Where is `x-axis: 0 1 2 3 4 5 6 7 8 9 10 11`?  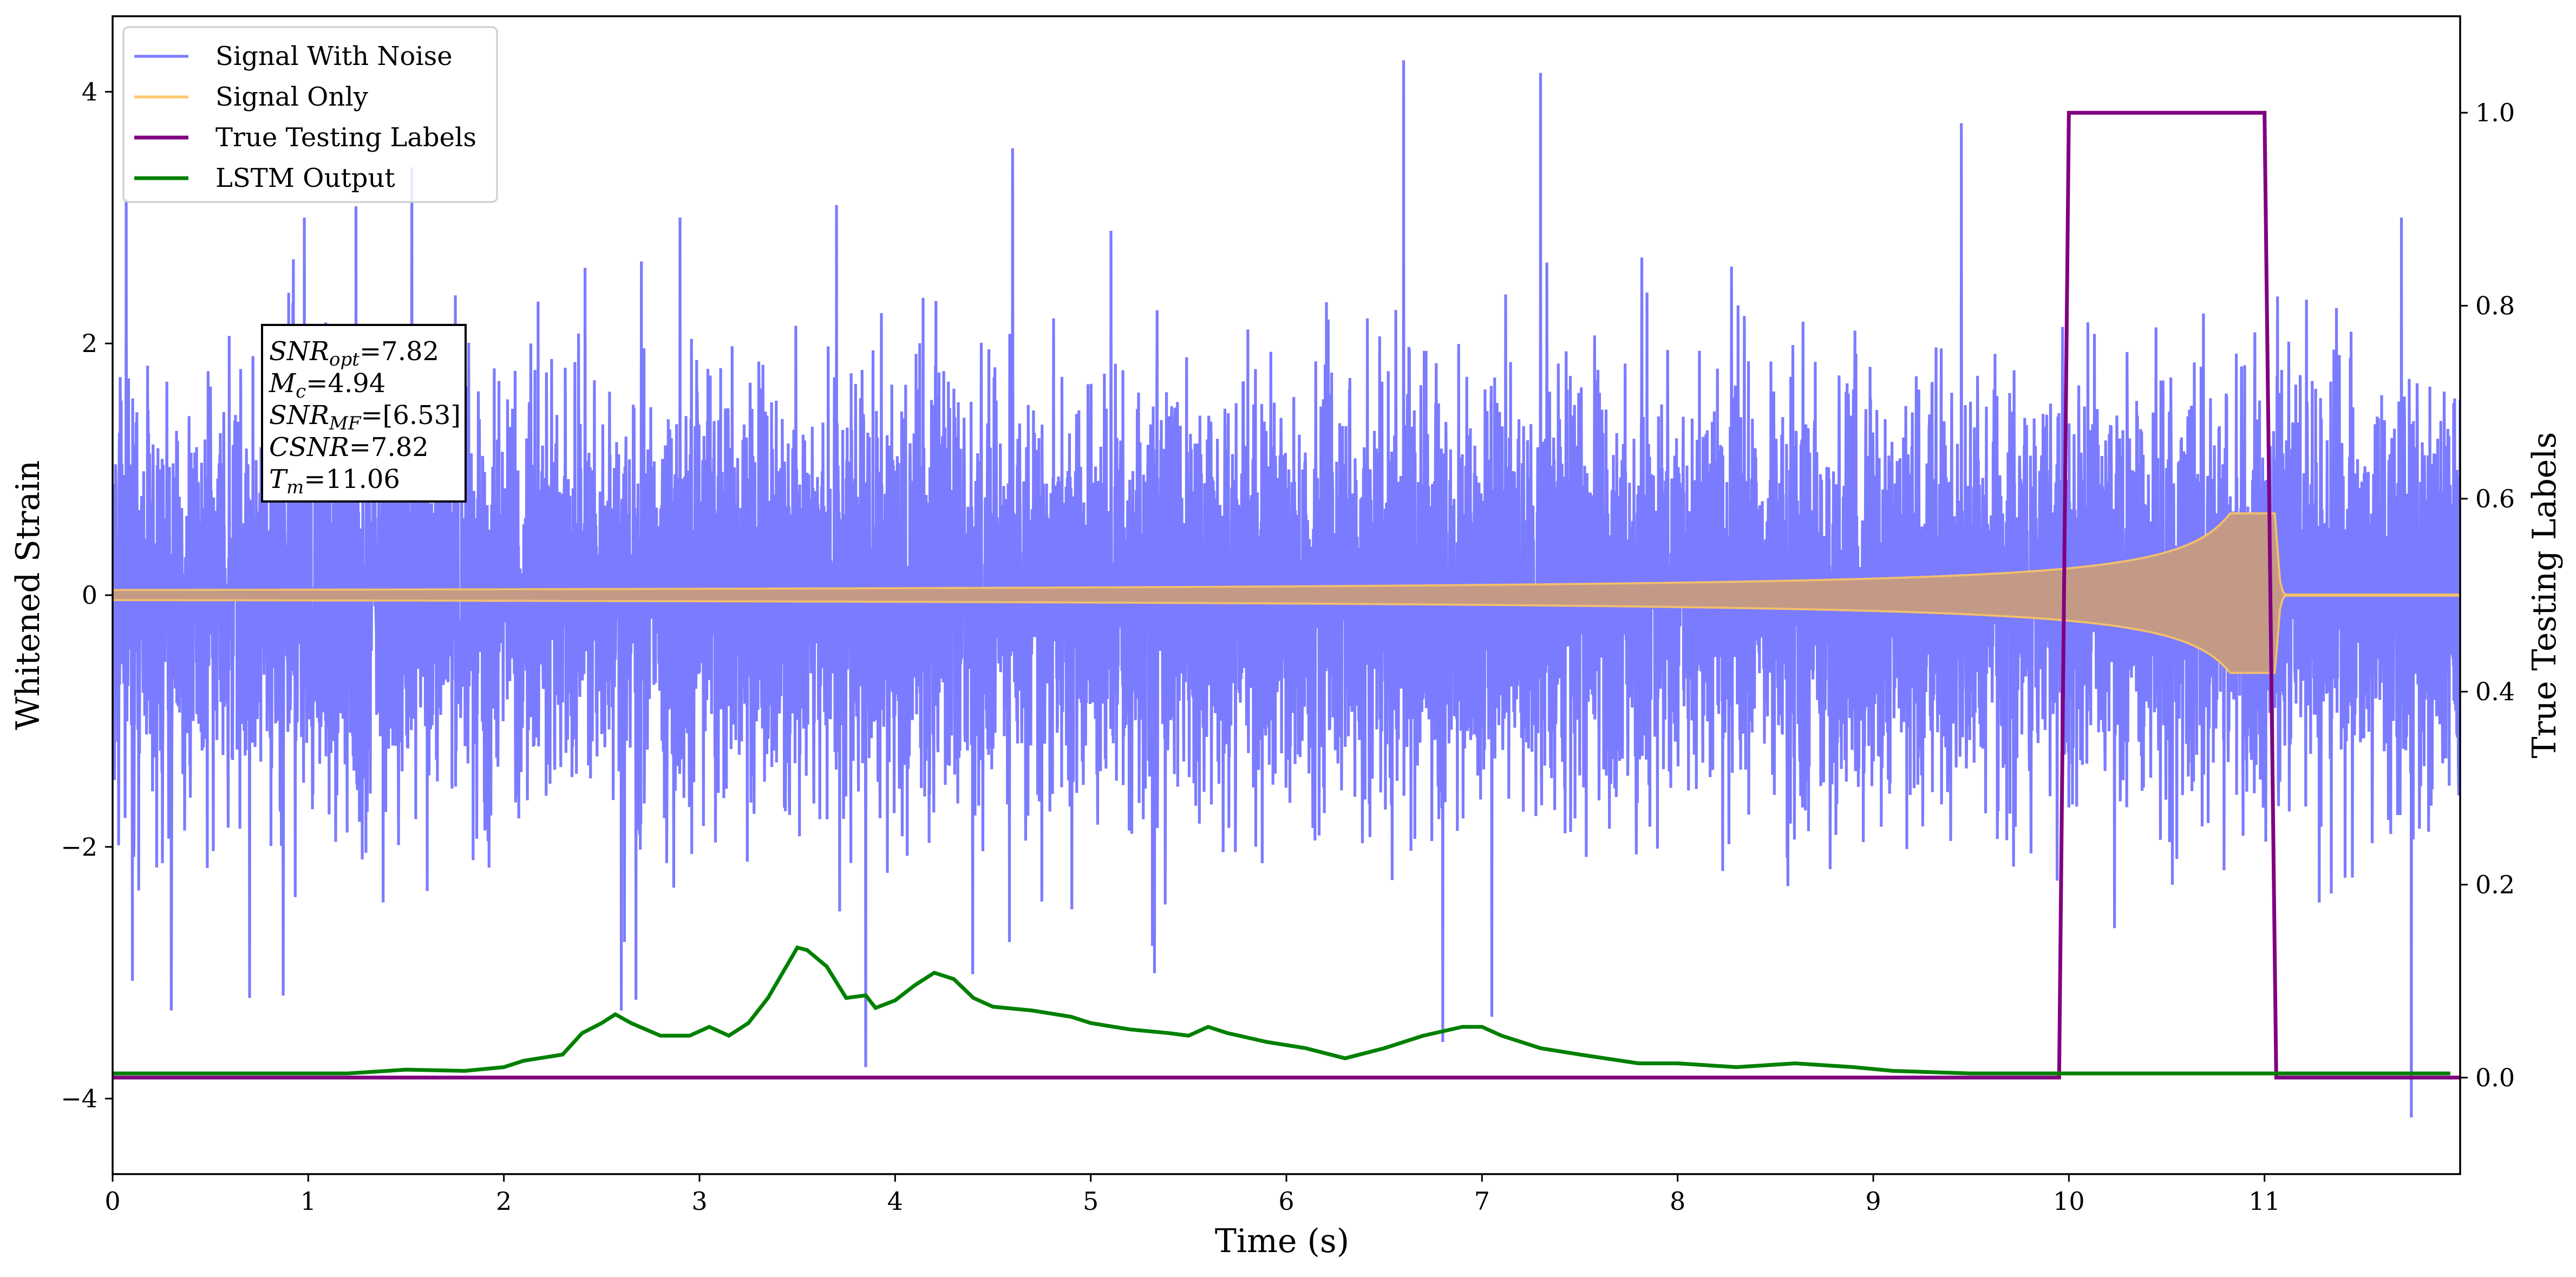
x-axis: 0 1 2 3 4 5 6 7 8 9 10 11 is located at coordinates (1192, 1195).